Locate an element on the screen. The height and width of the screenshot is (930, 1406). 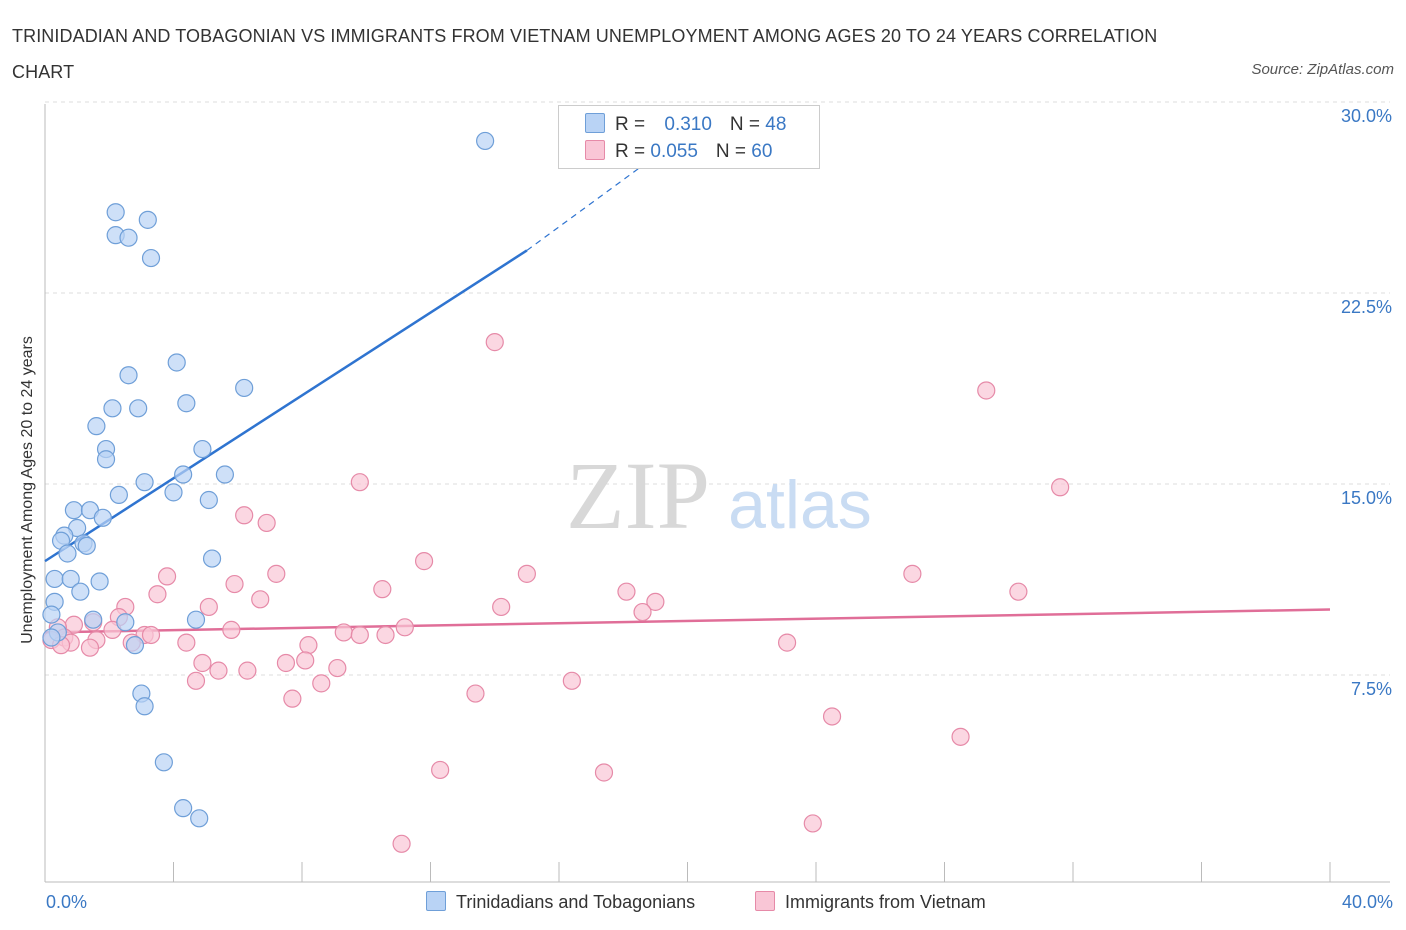
x-tick-label: 0.0% is located at coordinates (67, 902).